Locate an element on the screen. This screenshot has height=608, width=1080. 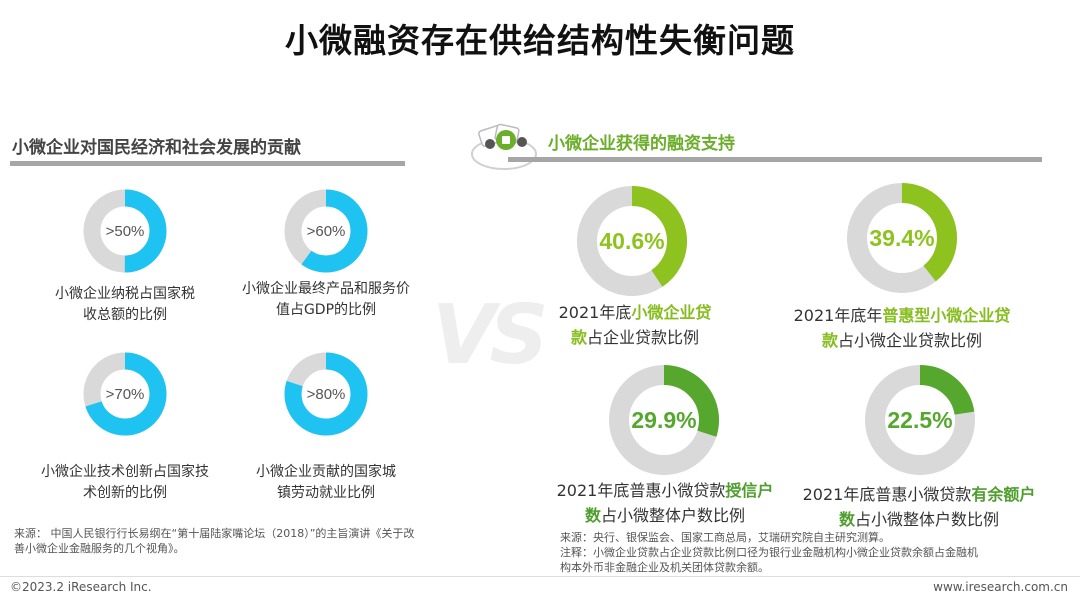
donut-chart-credit-accounts: 29.9% is located at coordinates (664, 420).